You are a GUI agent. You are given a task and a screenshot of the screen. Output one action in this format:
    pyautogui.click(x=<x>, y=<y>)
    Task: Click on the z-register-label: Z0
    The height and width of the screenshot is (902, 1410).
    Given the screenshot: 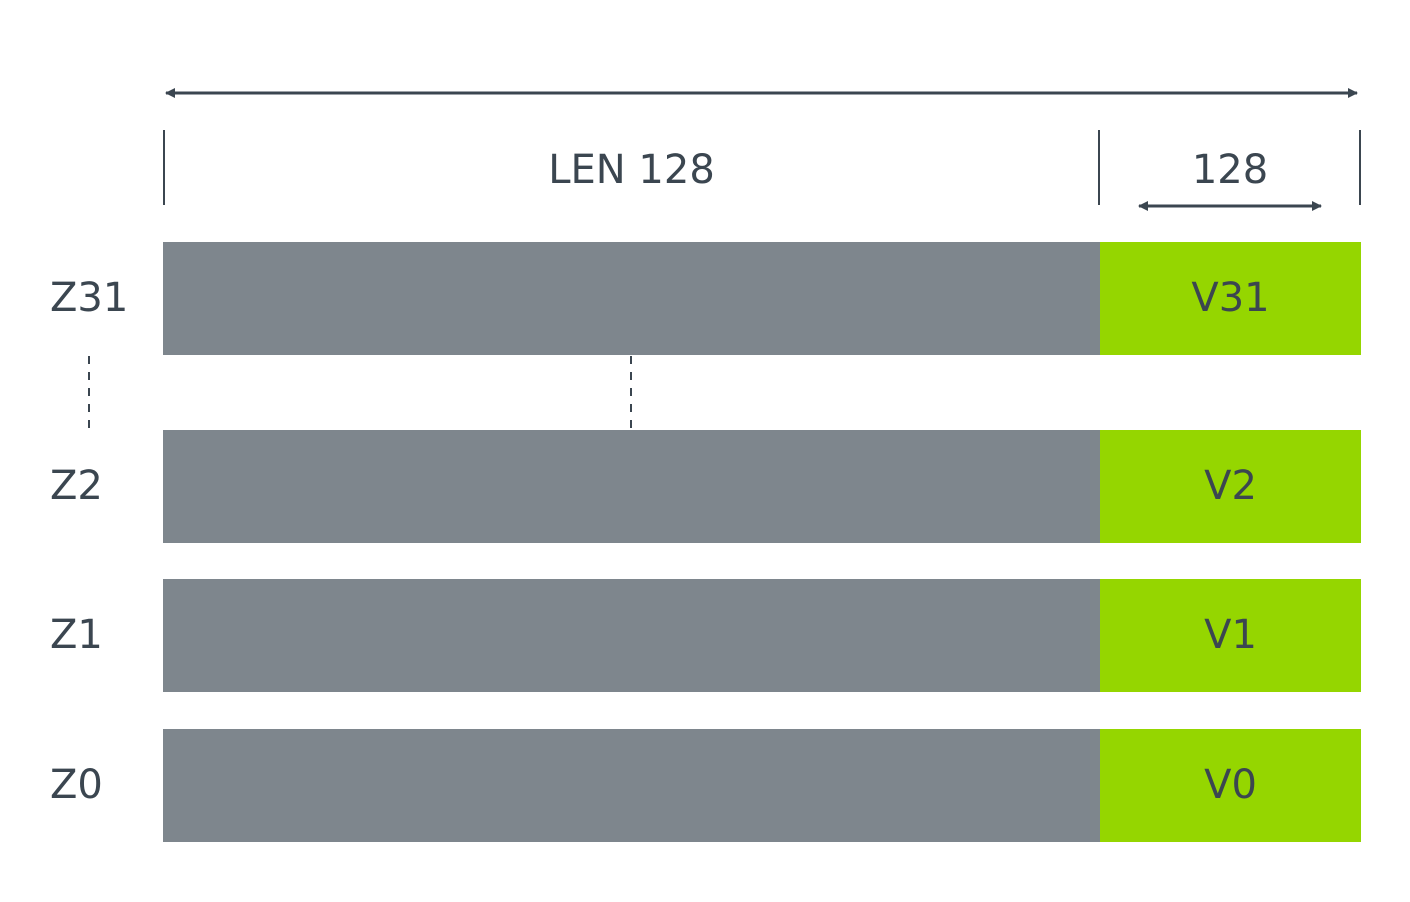 What is the action you would take?
    pyautogui.click(x=76, y=785)
    